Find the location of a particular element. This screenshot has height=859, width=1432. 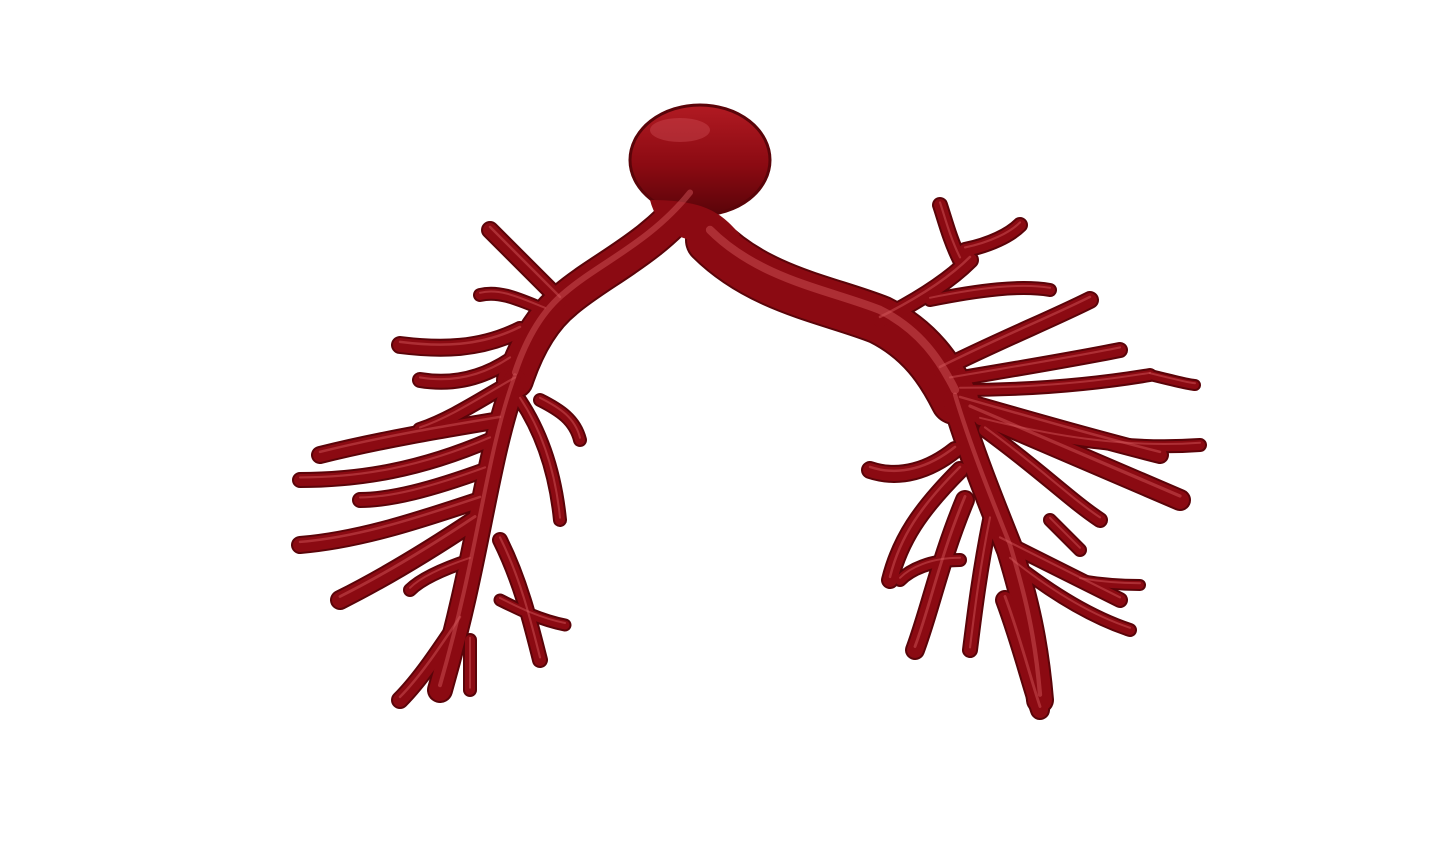

trunk-bulb-highlight is located at coordinates (680, 130).